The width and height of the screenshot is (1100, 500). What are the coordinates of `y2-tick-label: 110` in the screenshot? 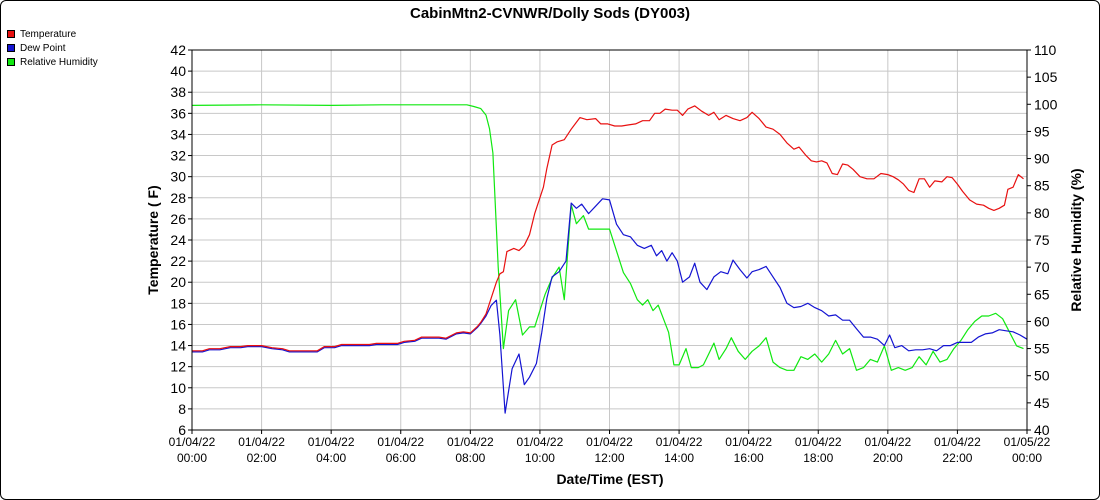 It's located at (1045, 50).